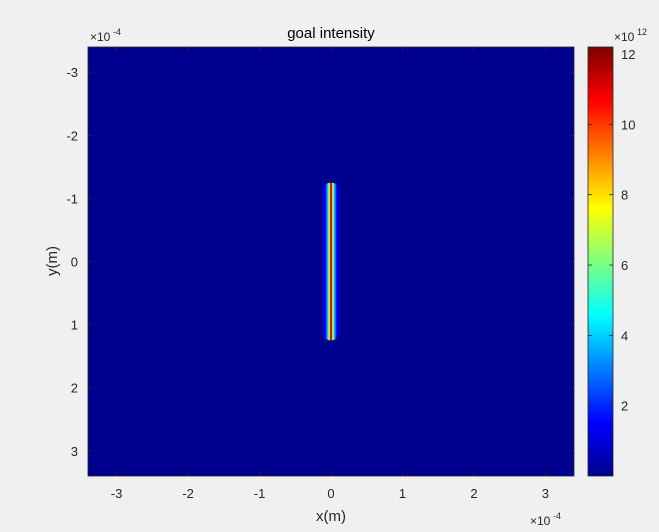  Describe the element at coordinates (642, 32) in the screenshot. I see `colorbar-exponent-power: 12` at that location.